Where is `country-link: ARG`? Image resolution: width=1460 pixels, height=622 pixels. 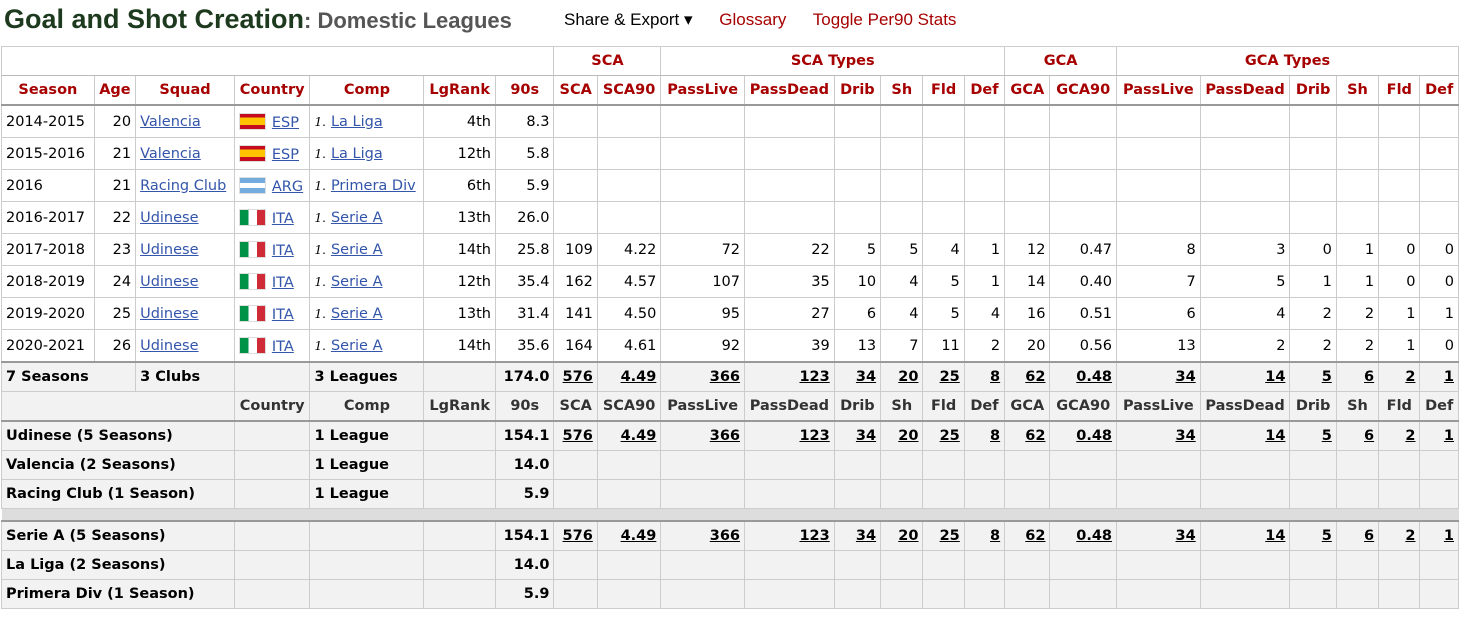 country-link: ARG is located at coordinates (287, 186).